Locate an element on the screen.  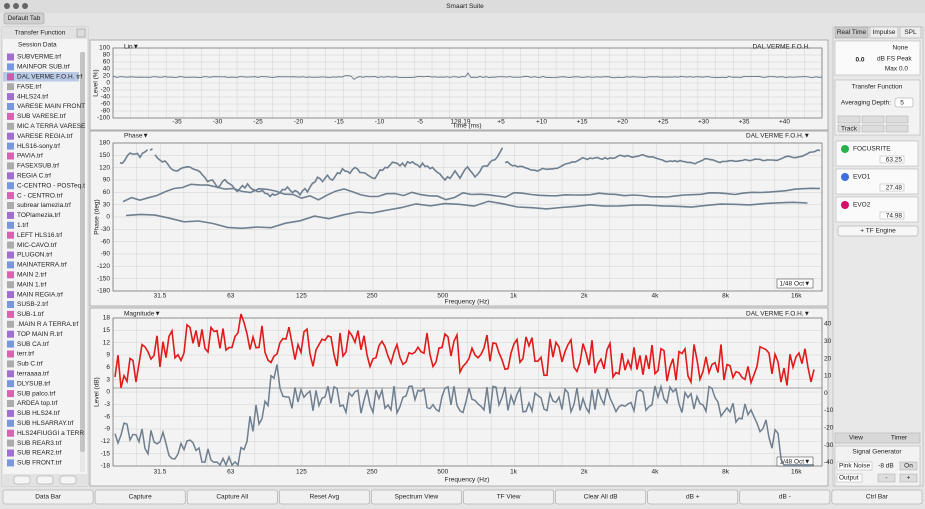
file-item: MAINATERRA.trf is located at coordinates (42, 265).